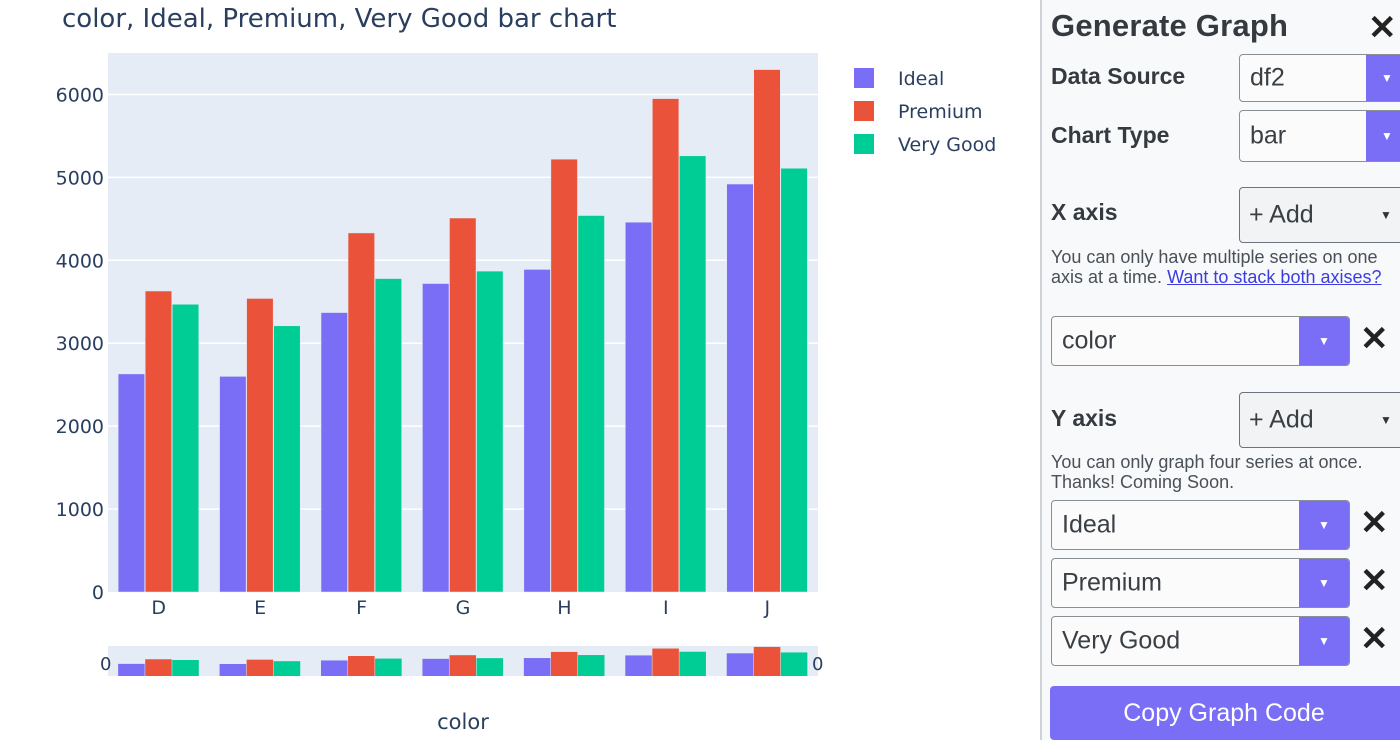 Image resolution: width=1400 pixels, height=740 pixels. What do you see at coordinates (1112, 582) in the screenshot?
I see `y-series-value: Premium` at bounding box center [1112, 582].